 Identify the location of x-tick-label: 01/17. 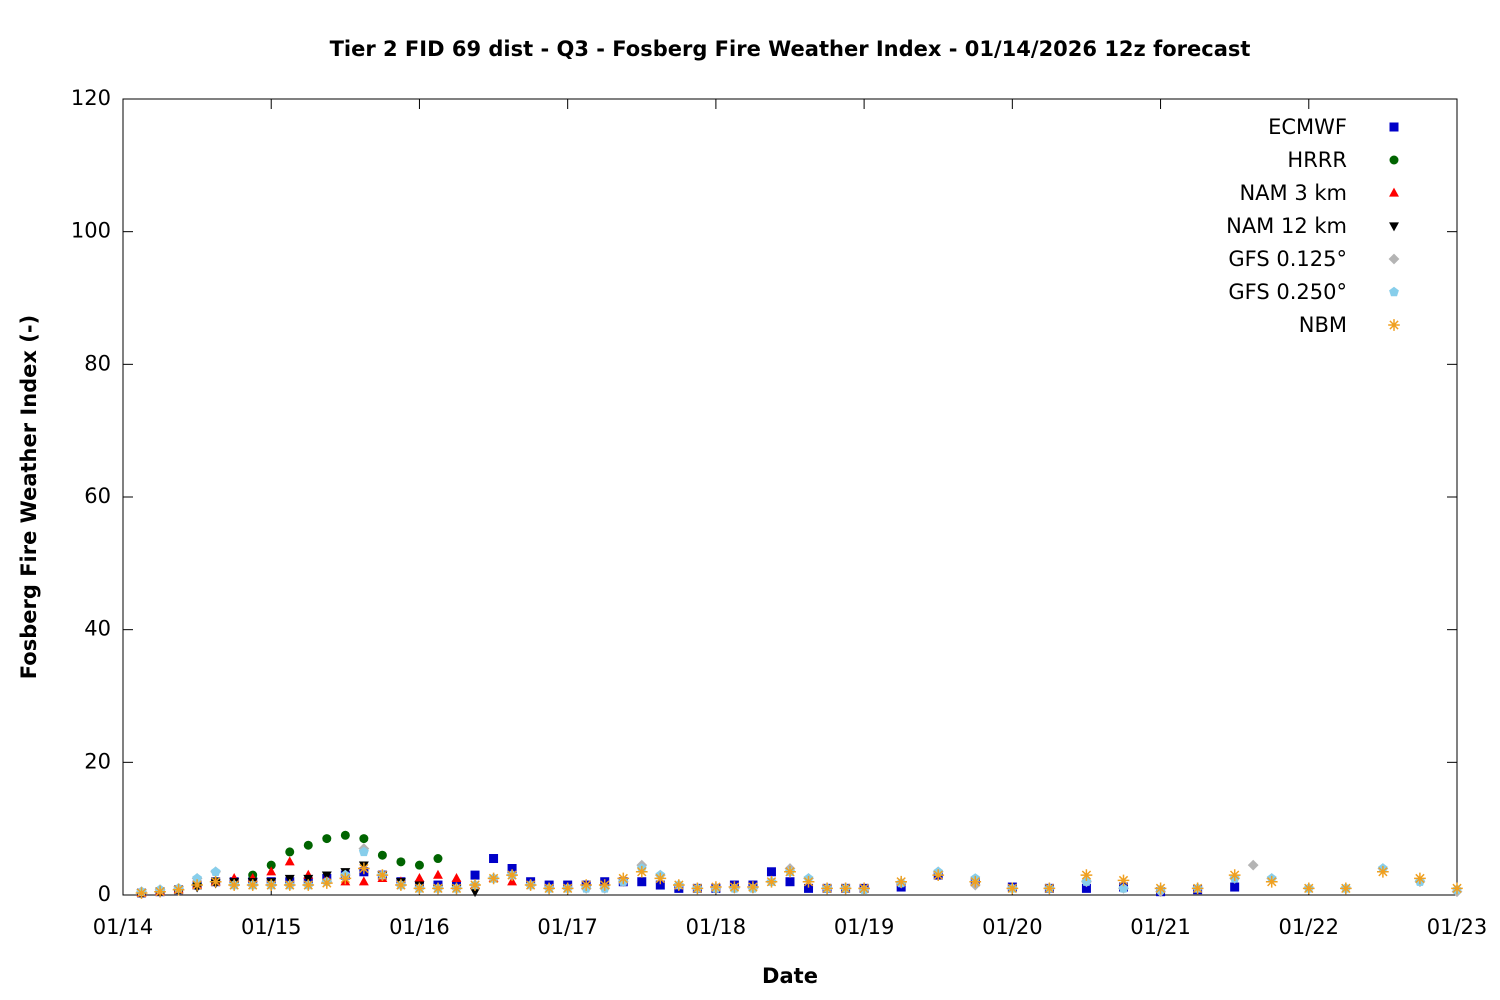
(567, 927).